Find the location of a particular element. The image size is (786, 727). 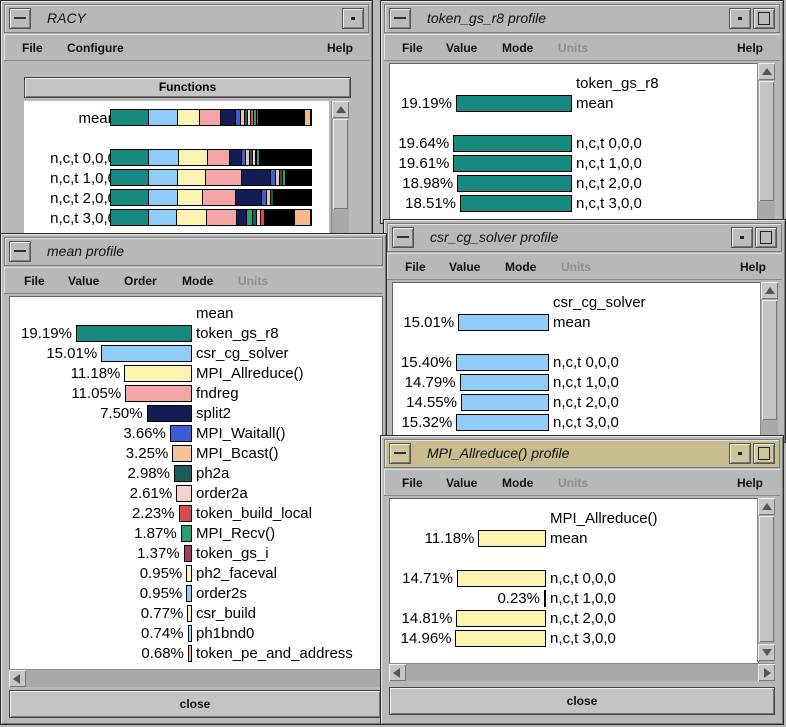

mpi-horizontal-scrollbar is located at coordinates (582, 672).